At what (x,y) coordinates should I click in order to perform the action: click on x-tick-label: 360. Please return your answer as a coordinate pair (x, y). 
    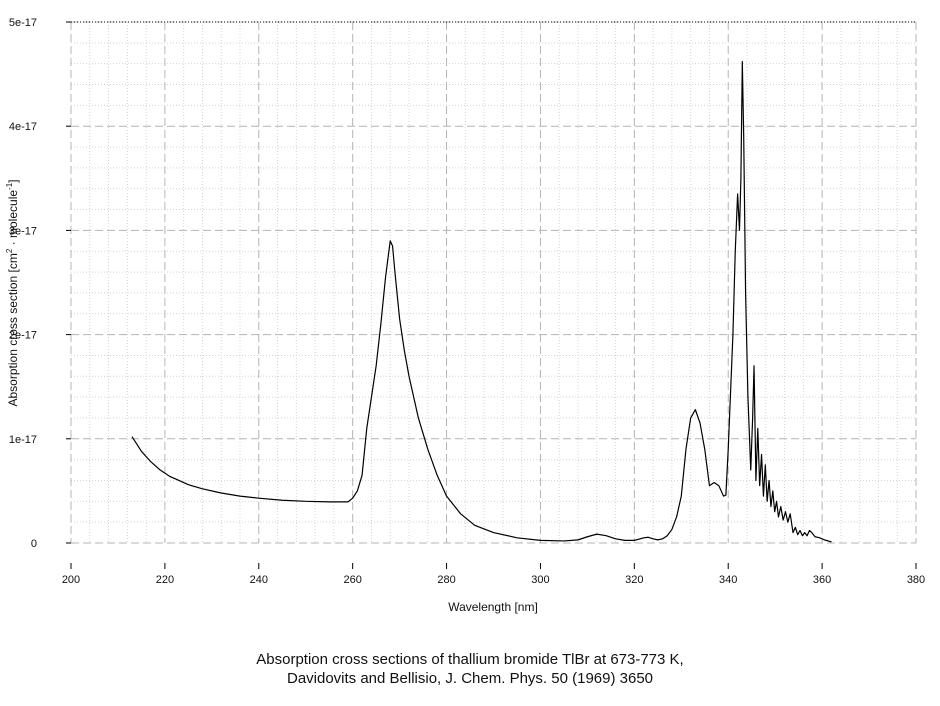
    Looking at the image, I should click on (822, 580).